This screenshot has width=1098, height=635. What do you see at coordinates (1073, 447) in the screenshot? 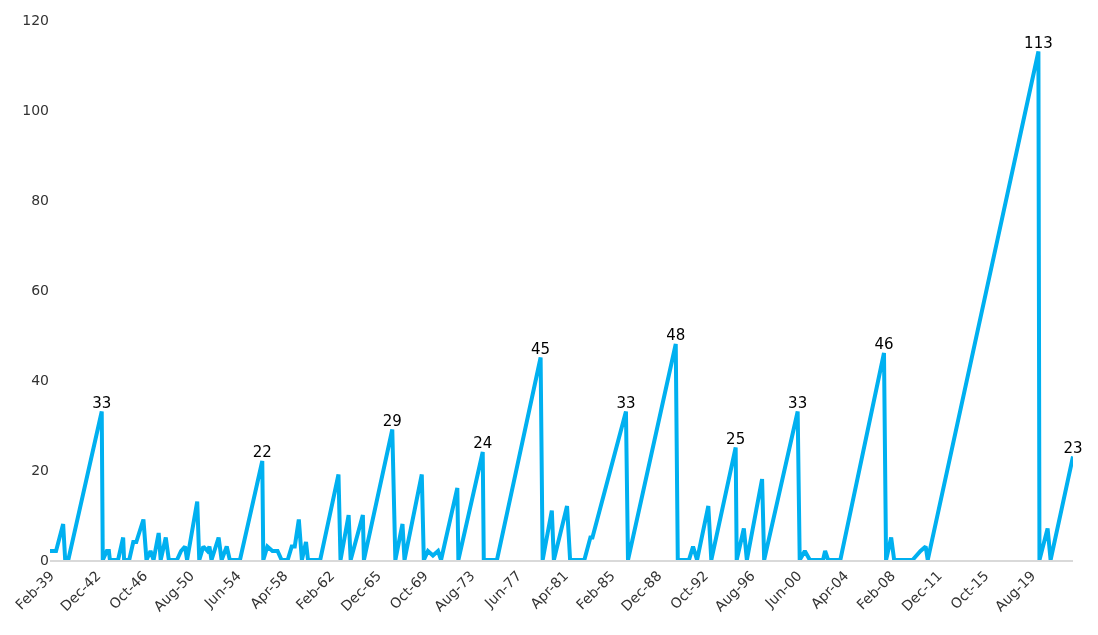
I see `data-label: 23` at bounding box center [1073, 447].